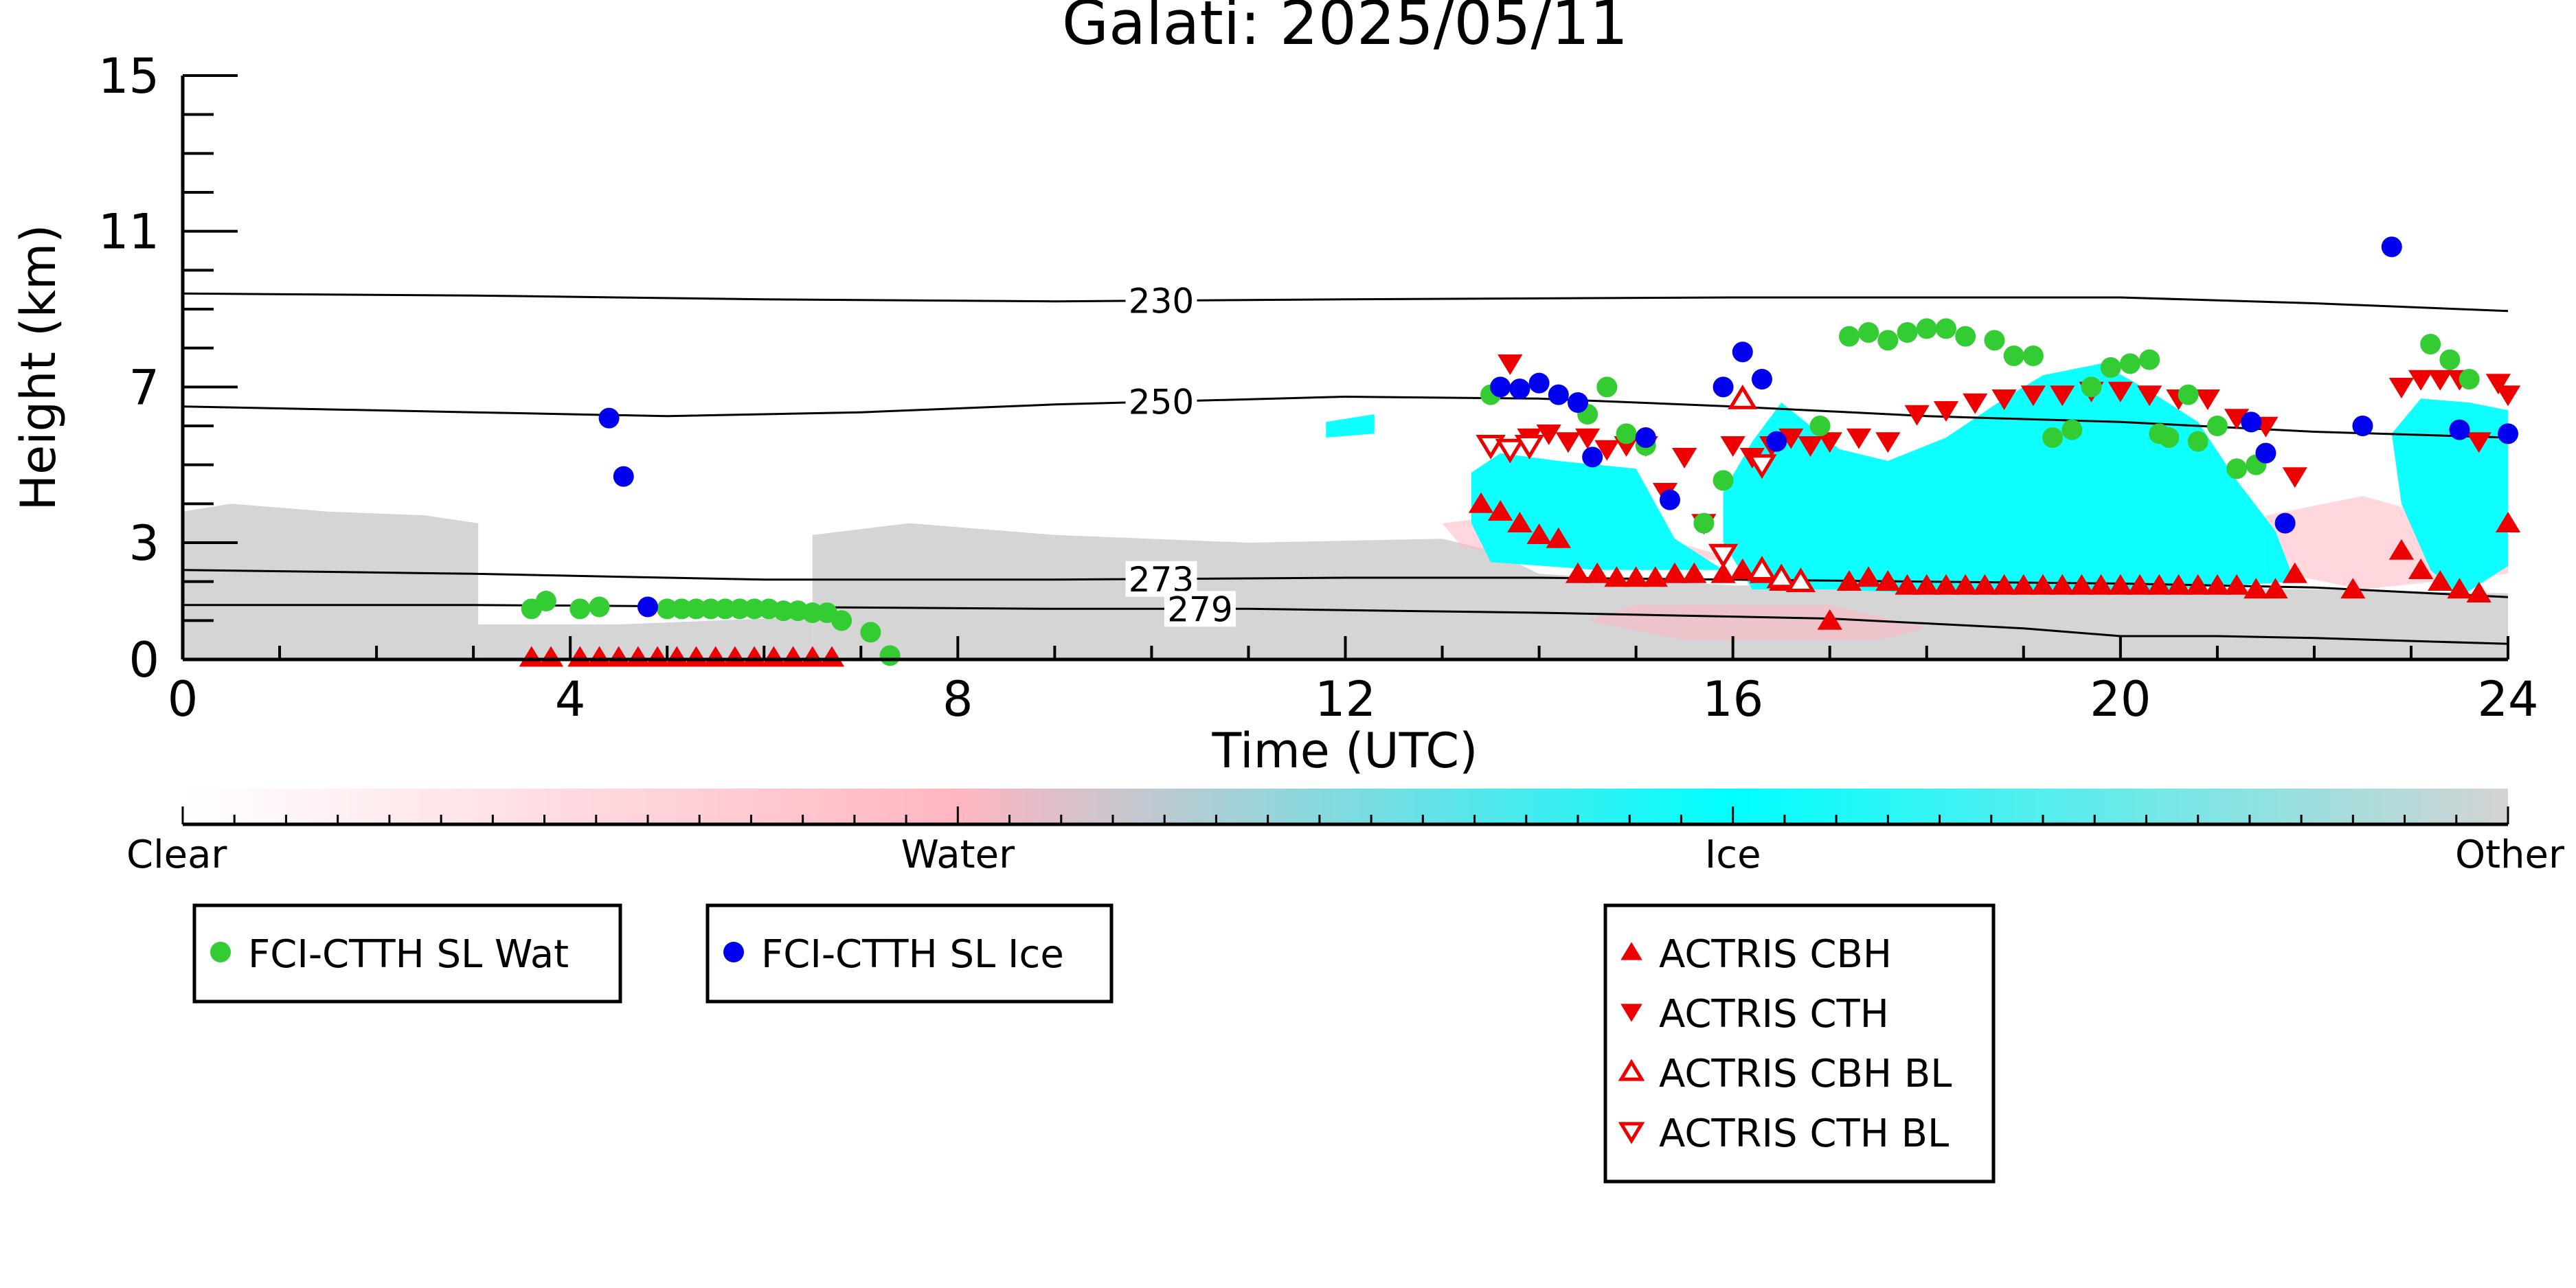 The height and width of the screenshot is (1288, 2576). Describe the element at coordinates (1626, 502) in the screenshot. I see `series-actris-cth-bl` at that location.